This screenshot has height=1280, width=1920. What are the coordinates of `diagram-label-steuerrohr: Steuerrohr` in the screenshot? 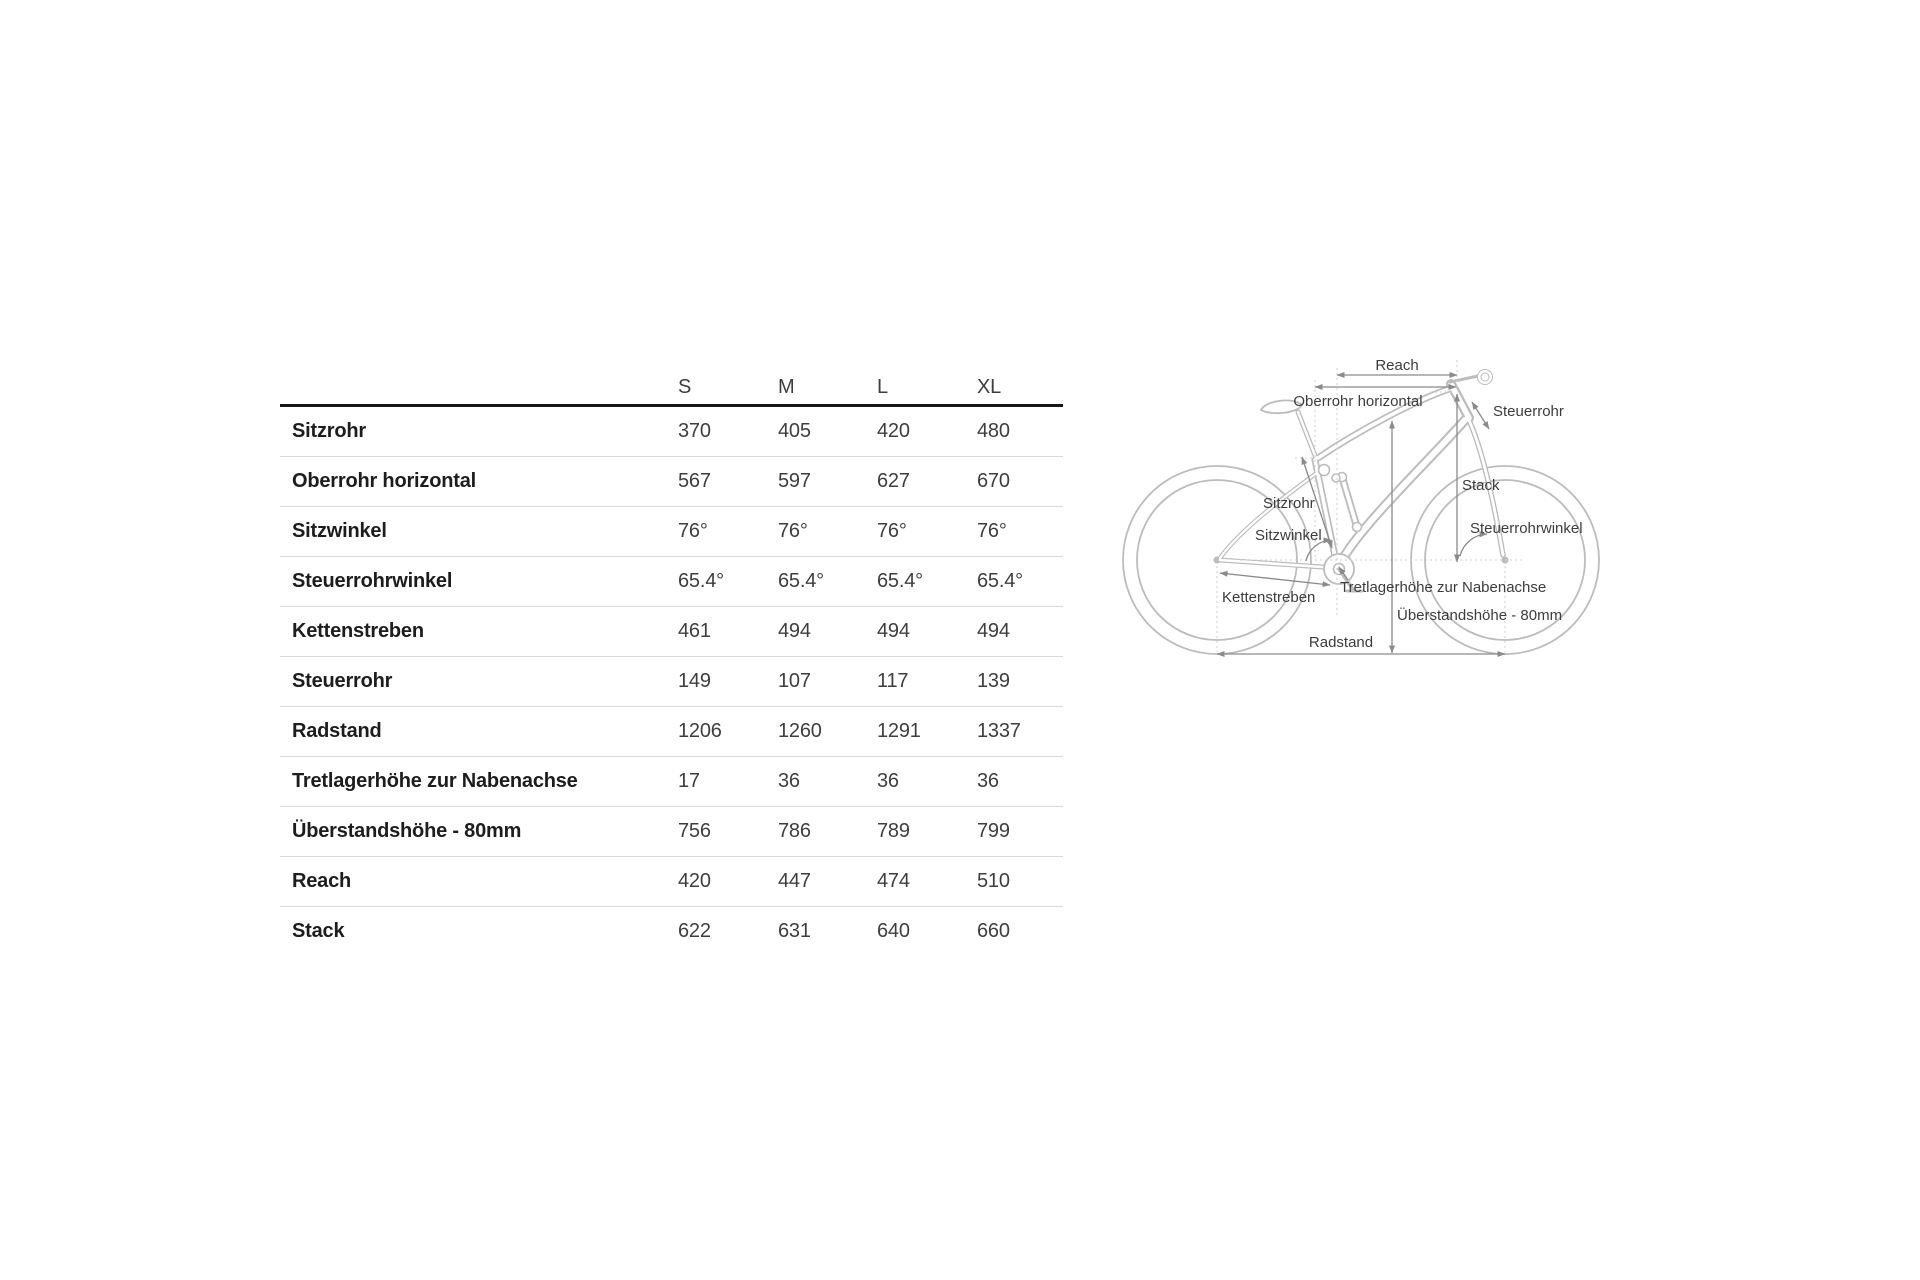 It's located at (1528, 411).